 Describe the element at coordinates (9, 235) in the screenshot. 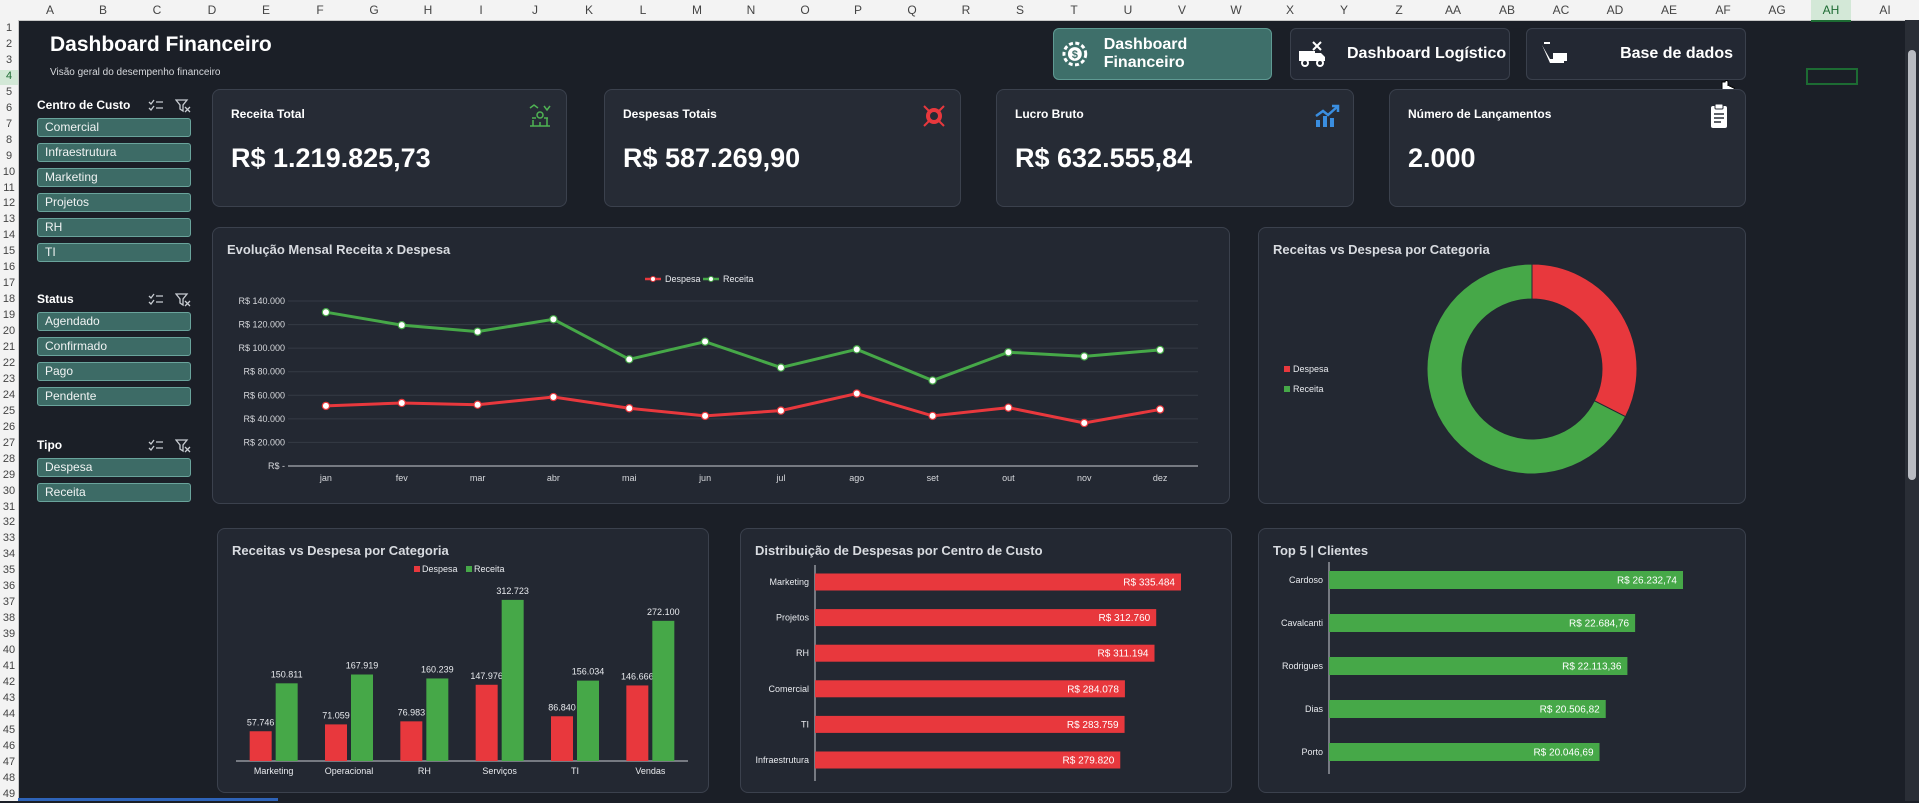

I see `row-header-14: 14` at that location.